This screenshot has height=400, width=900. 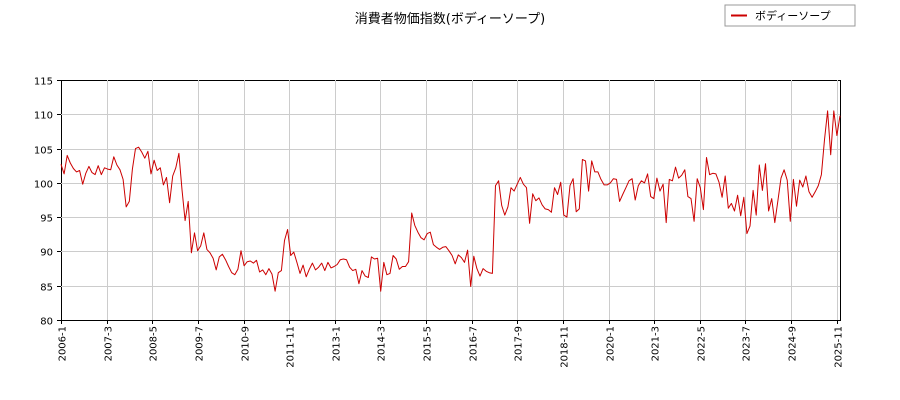 What do you see at coordinates (46, 322) in the screenshot?
I see `y-tick-label: 80` at bounding box center [46, 322].